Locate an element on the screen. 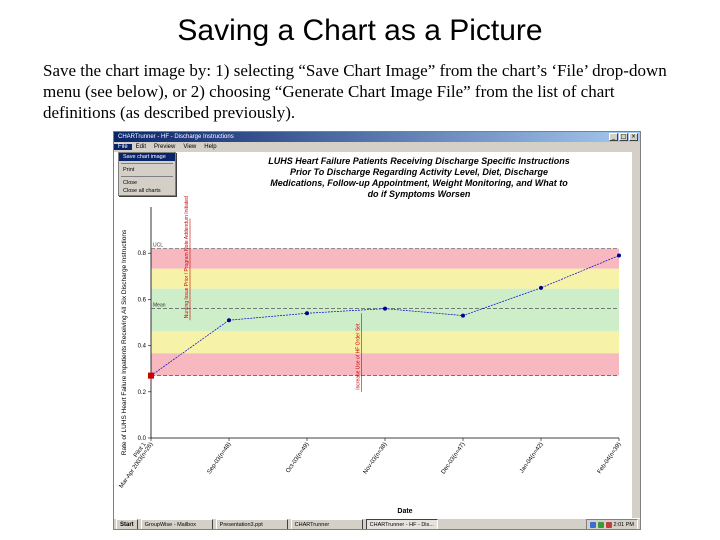 This screenshot has height=540, width=720. network-icon is located at coordinates (592, 525).